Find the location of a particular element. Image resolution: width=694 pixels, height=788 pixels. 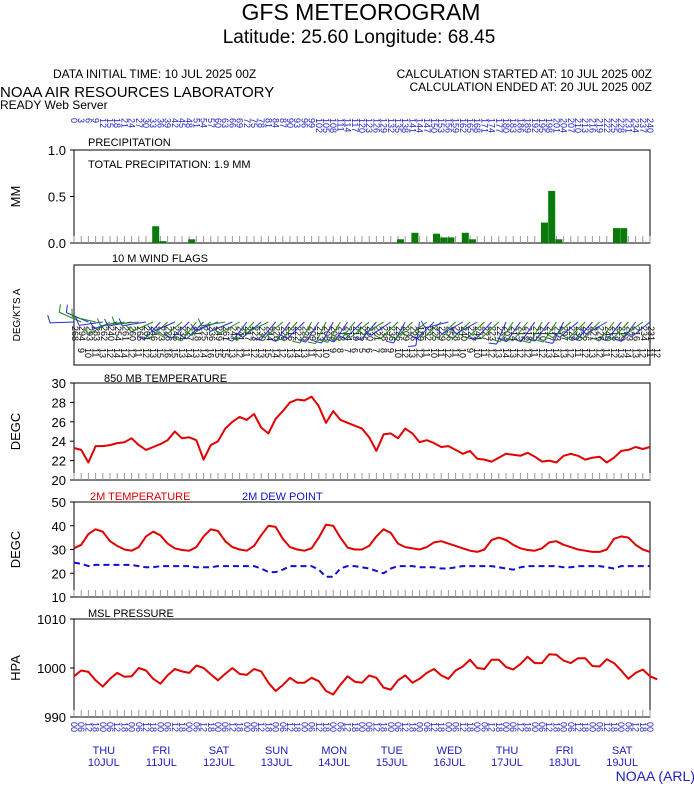

page-title: GFS METEOROGRAM is located at coordinates (361, 12).